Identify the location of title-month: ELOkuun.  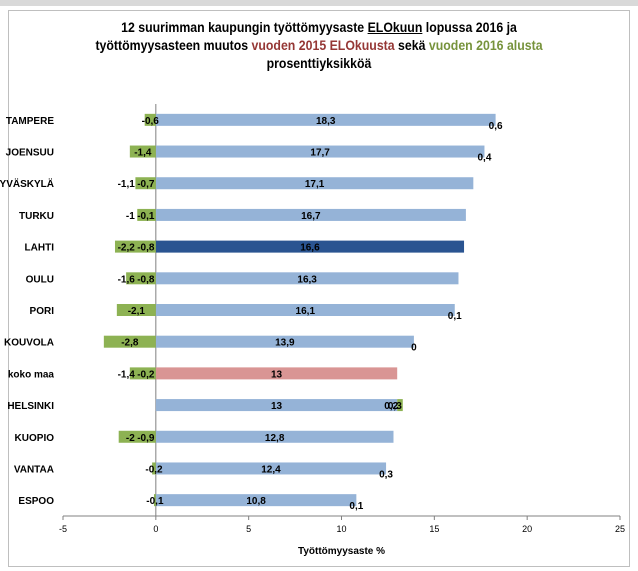
(395, 27).